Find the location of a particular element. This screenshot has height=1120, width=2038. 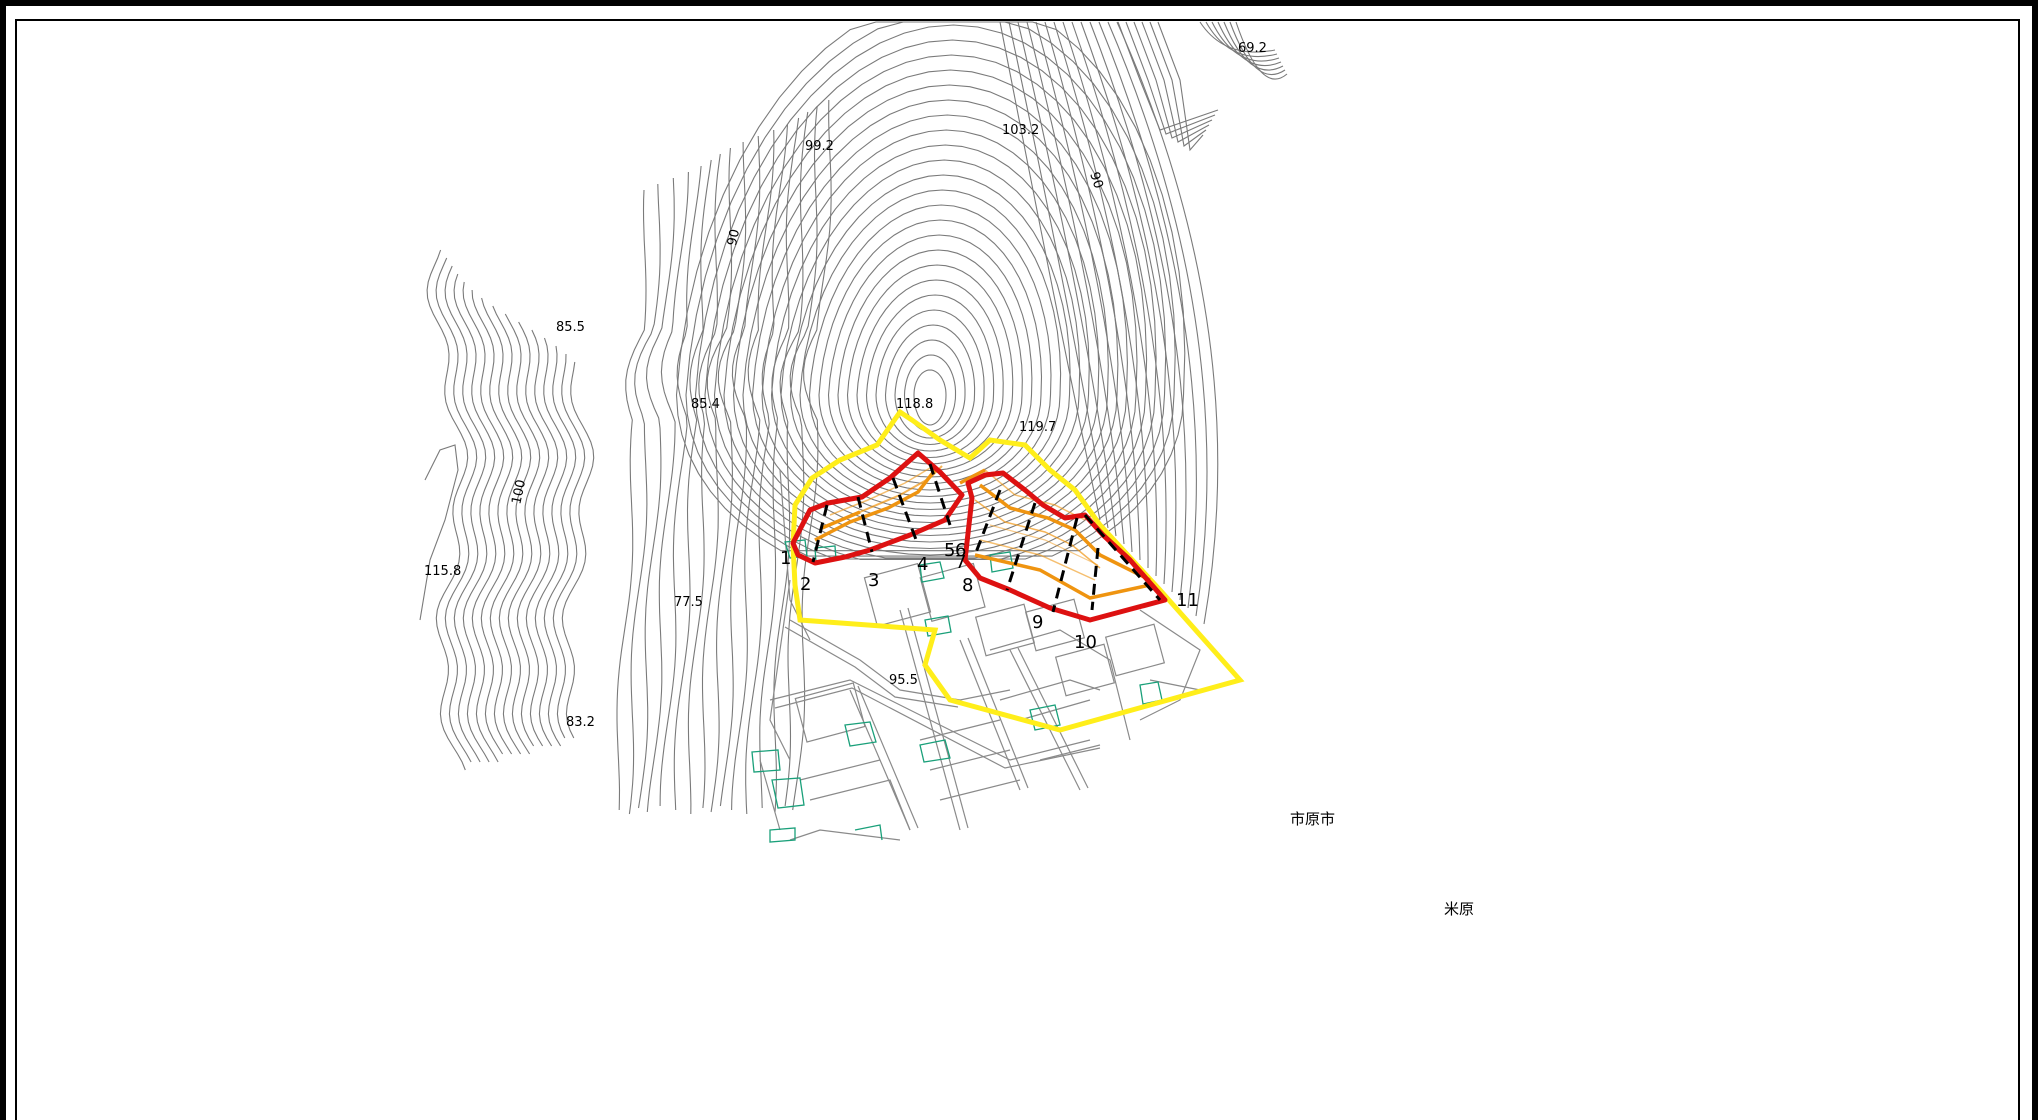

zone-number: 3 is located at coordinates (873, 580).